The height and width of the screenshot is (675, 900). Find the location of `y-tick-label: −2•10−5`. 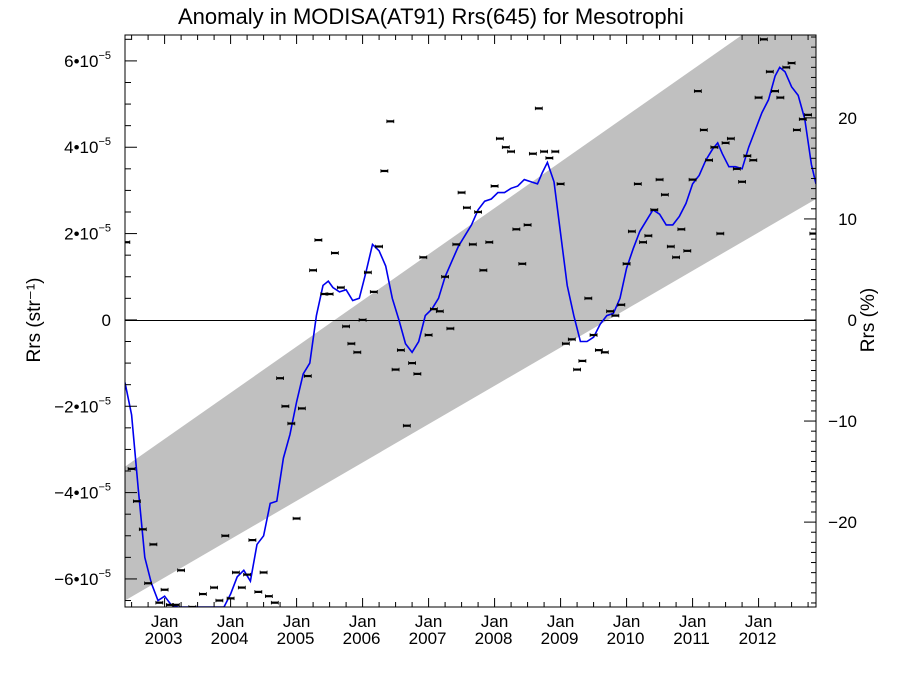

y-tick-label: −2•10−5 is located at coordinates (82, 405).